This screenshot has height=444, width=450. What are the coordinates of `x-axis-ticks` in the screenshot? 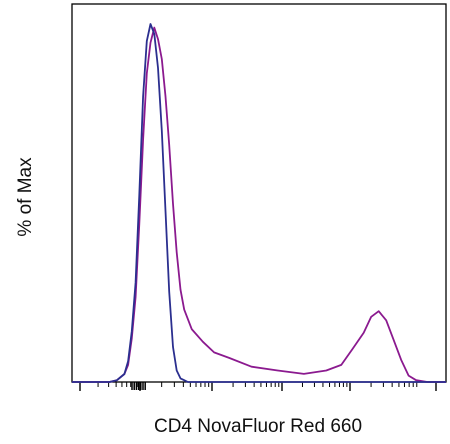 It's located at (258, 386).